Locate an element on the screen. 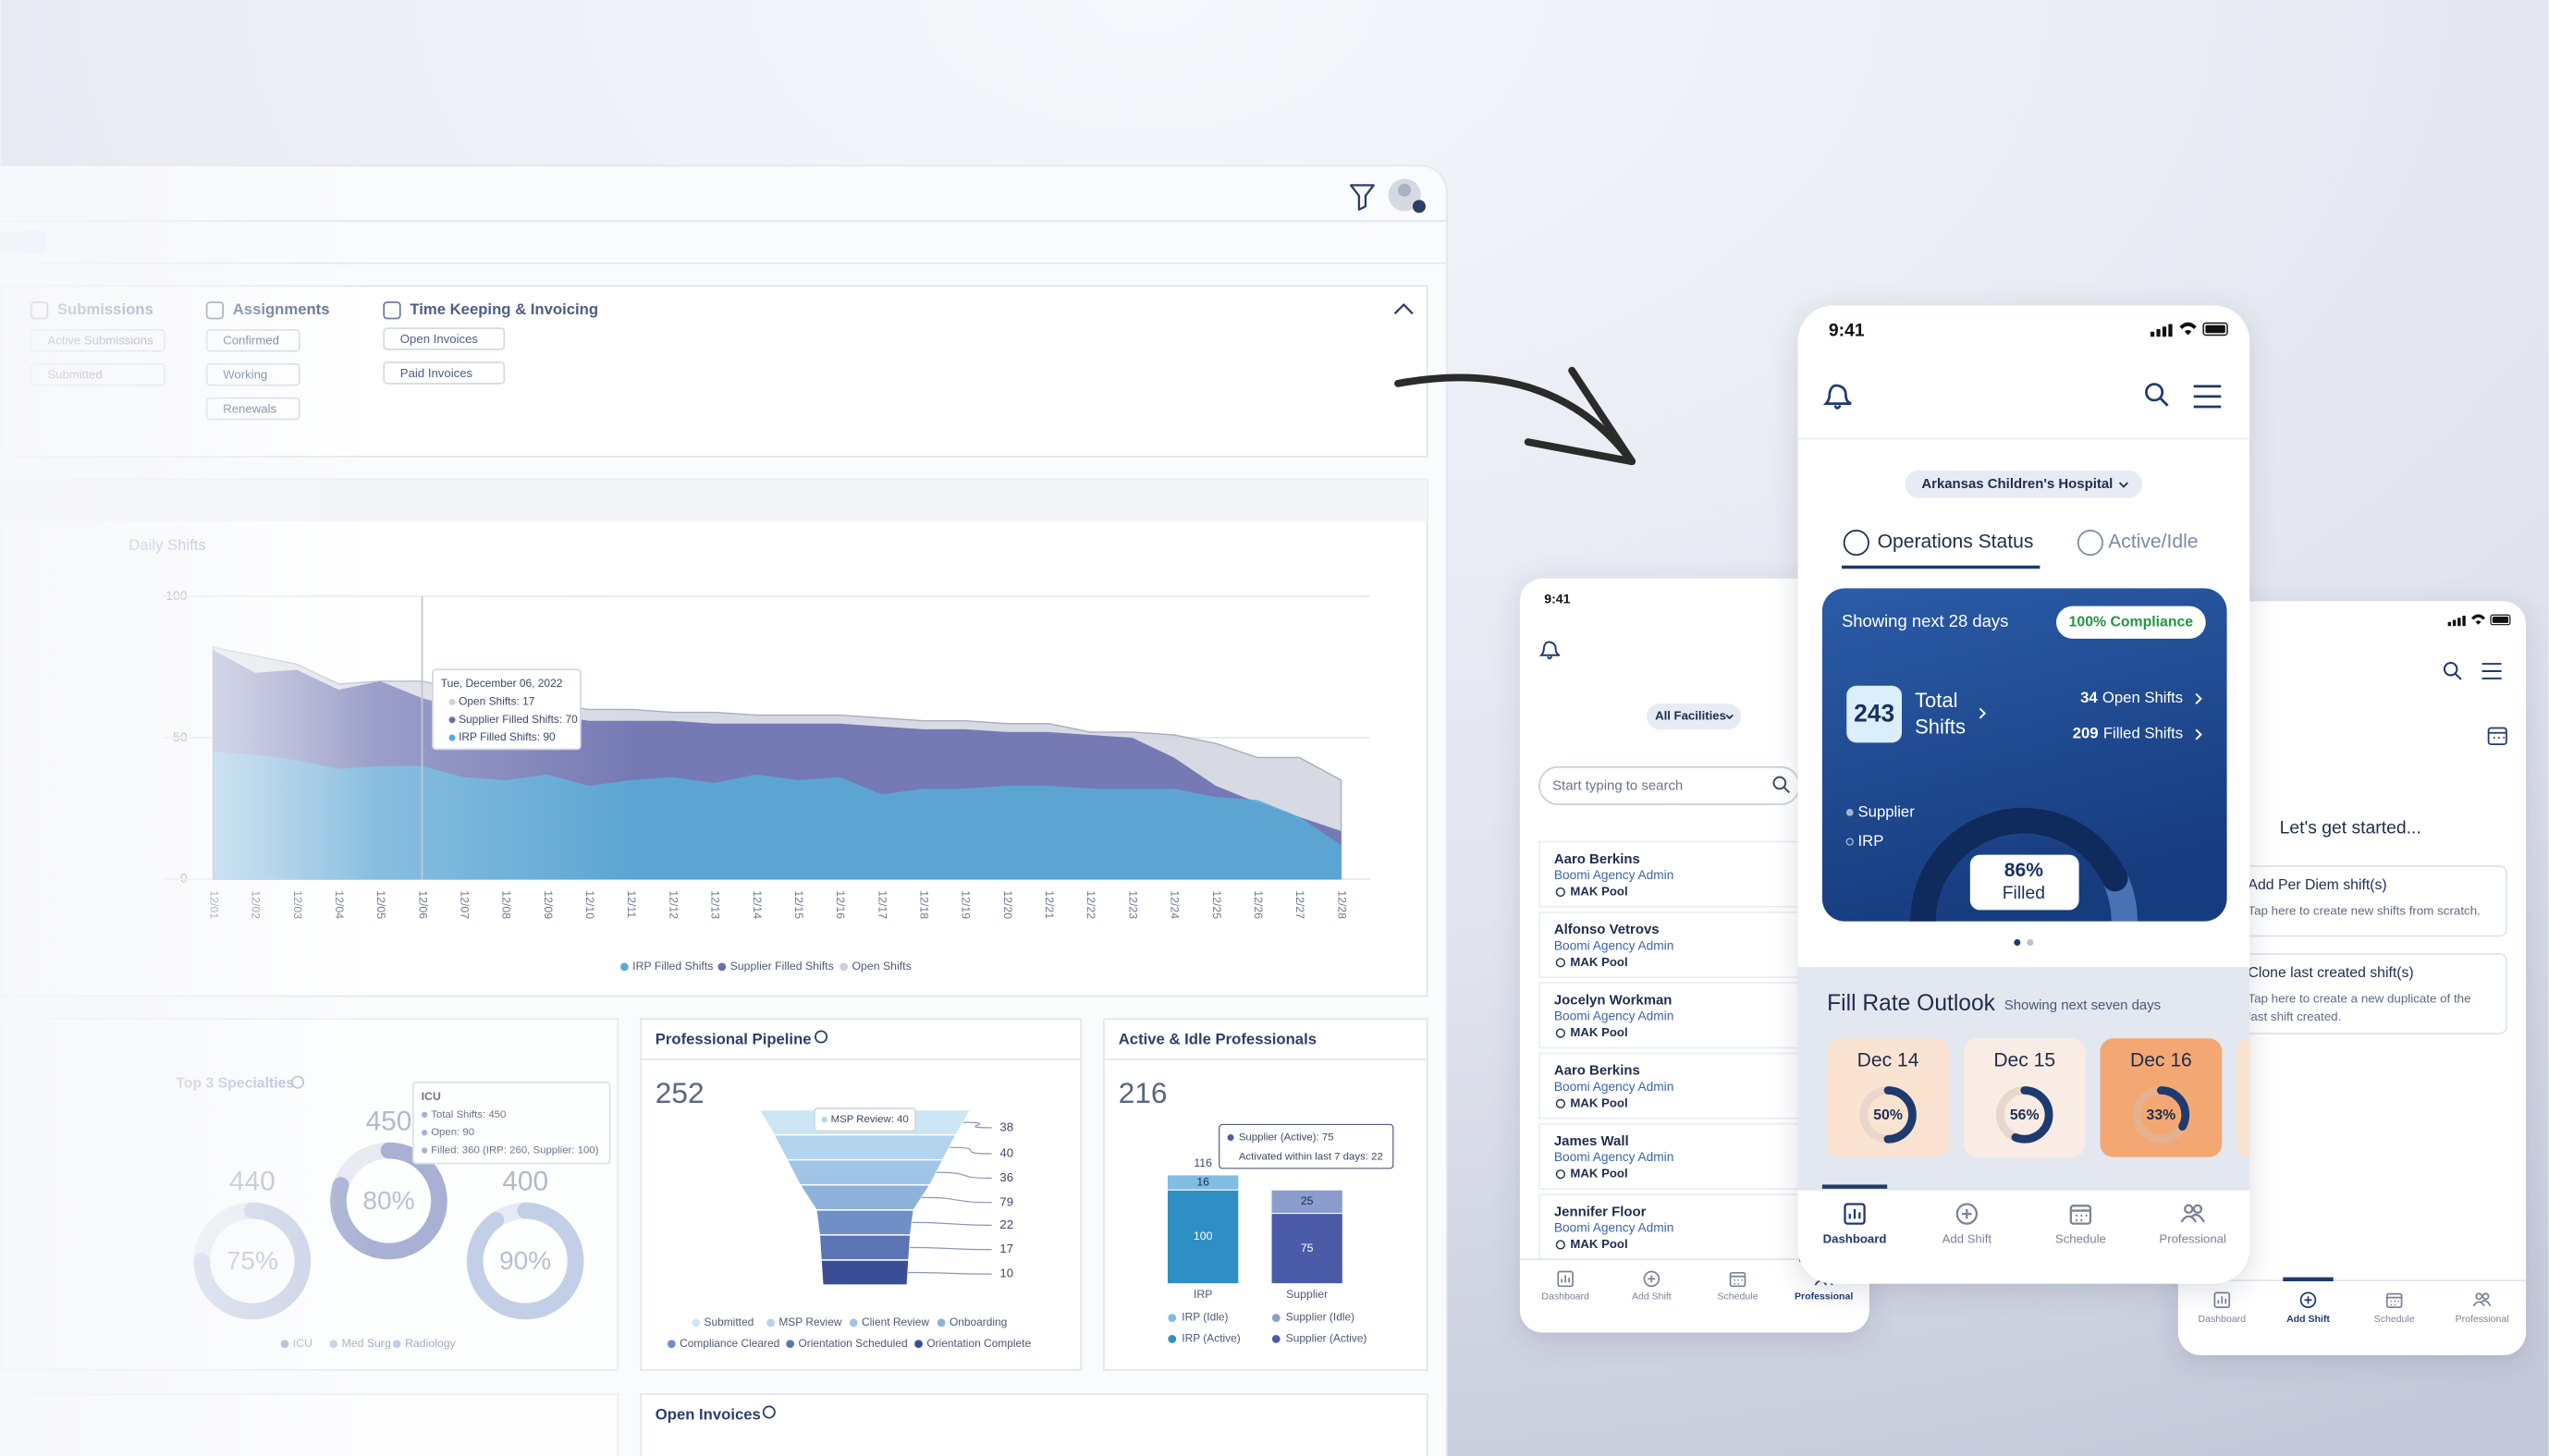 This screenshot has width=2549, height=1456. status-icons is located at coordinates (2479, 620).